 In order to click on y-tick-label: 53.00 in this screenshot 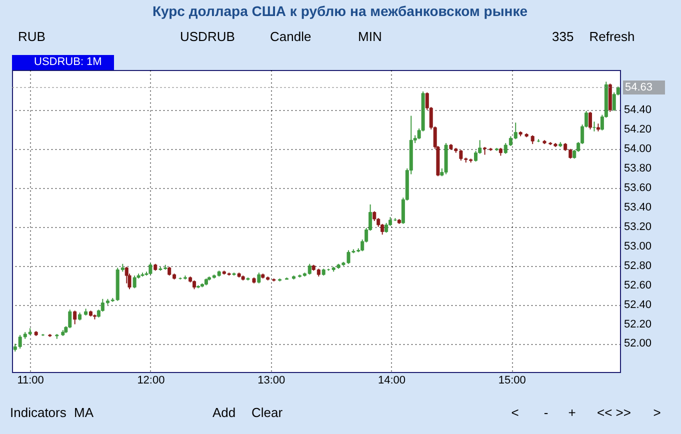, I will do `click(638, 246)`.